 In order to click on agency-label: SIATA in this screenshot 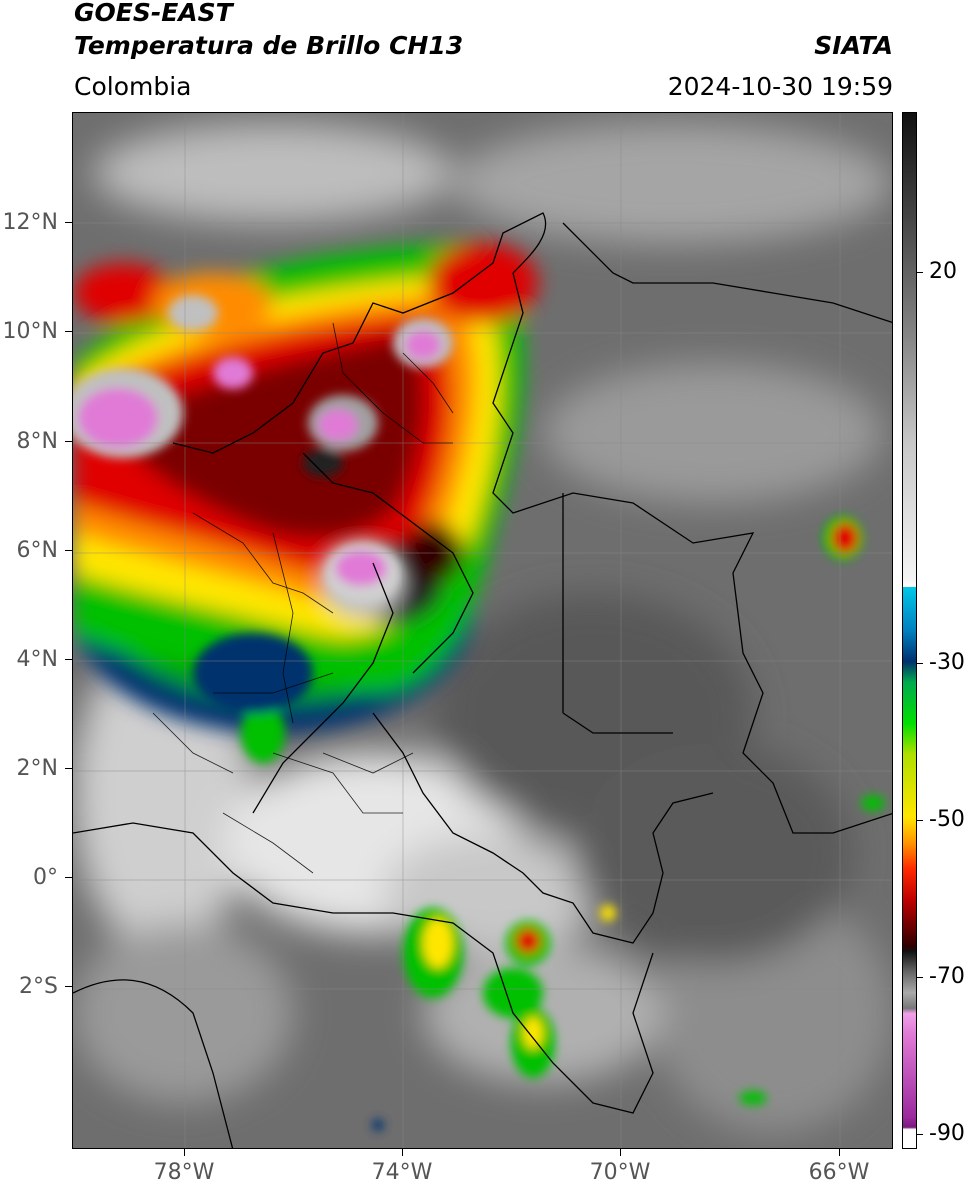, I will do `click(853, 45)`.